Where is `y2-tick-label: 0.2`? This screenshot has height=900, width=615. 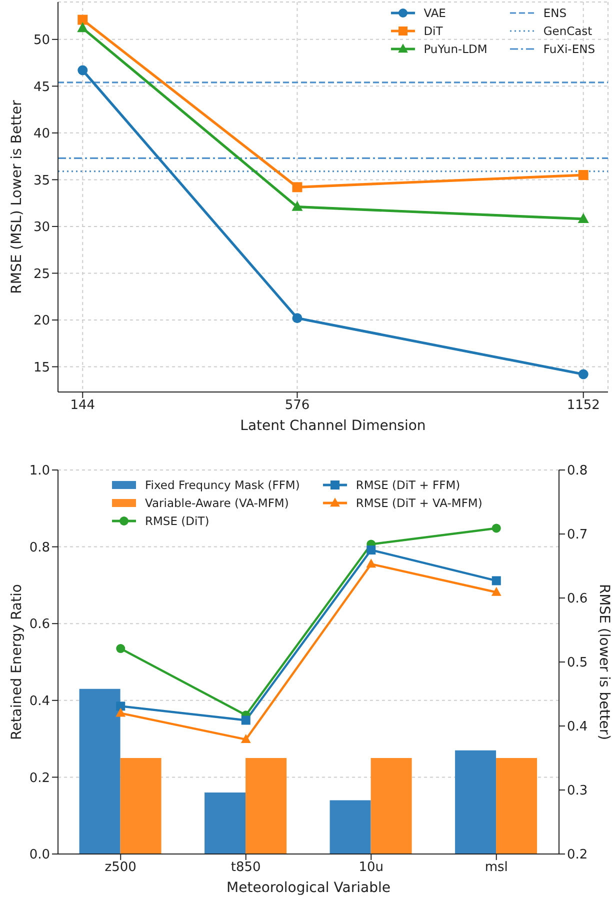 y2-tick-label: 0.2 is located at coordinates (577, 855).